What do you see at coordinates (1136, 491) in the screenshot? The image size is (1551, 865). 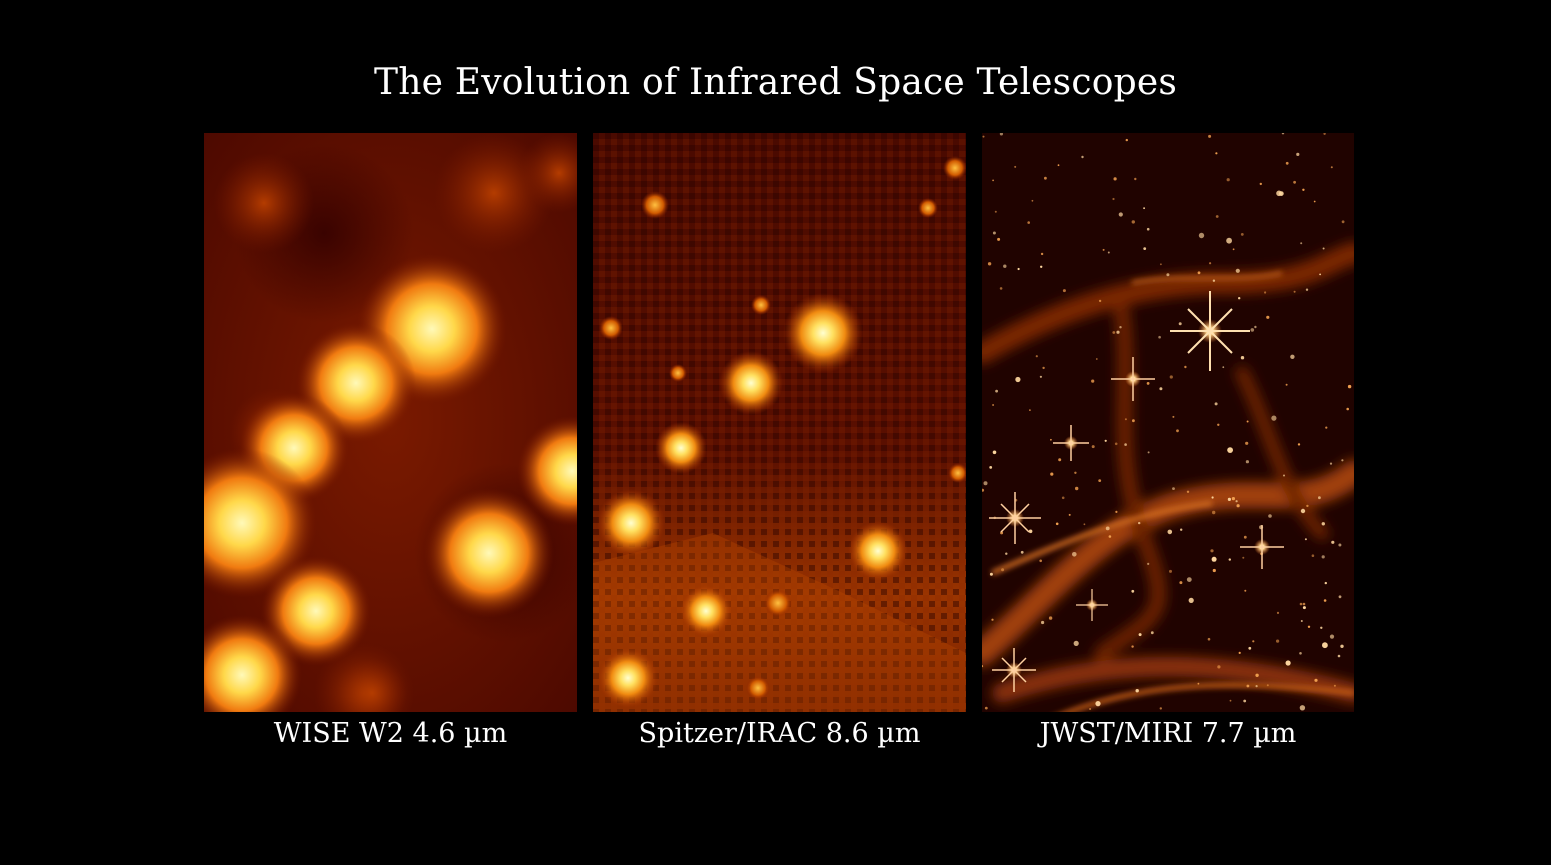 I see `jwst-bright-stars` at bounding box center [1136, 491].